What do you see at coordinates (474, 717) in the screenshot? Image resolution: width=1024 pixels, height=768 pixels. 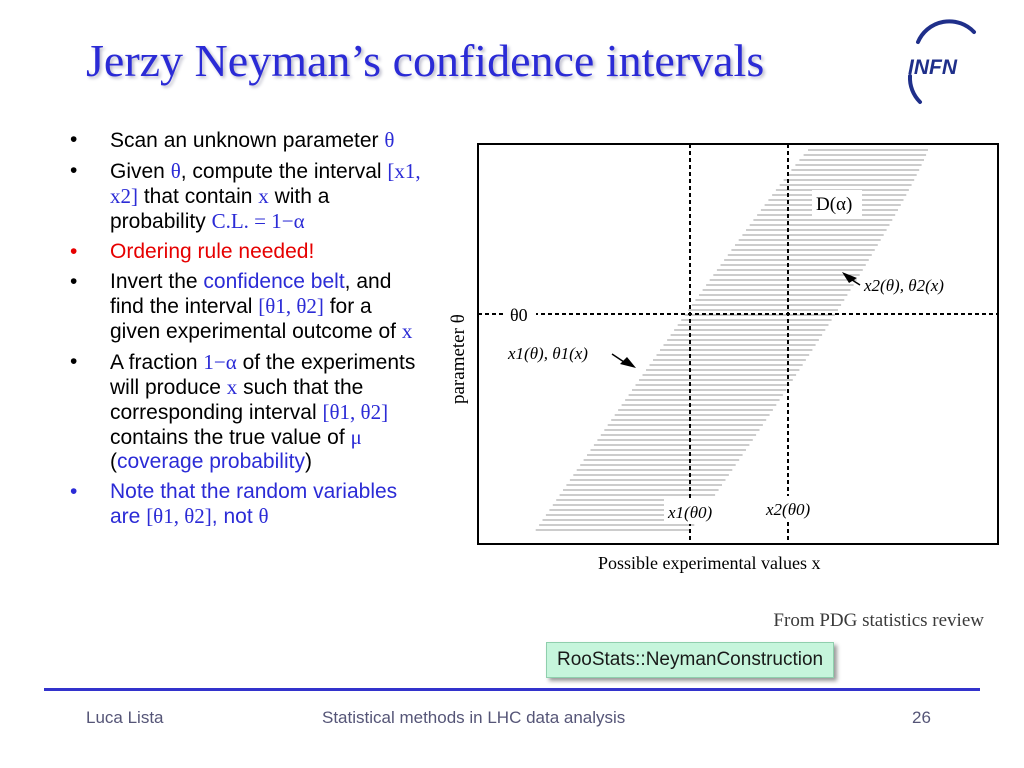 I see `footer-course: Statistical methods in LHC data analysis` at bounding box center [474, 717].